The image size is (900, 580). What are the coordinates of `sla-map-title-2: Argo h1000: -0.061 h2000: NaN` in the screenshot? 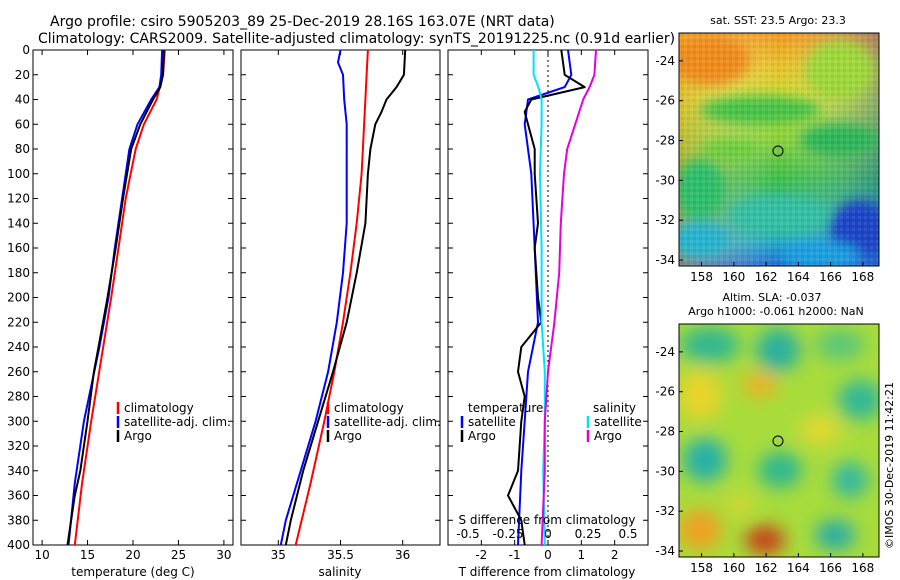 It's located at (776, 311).